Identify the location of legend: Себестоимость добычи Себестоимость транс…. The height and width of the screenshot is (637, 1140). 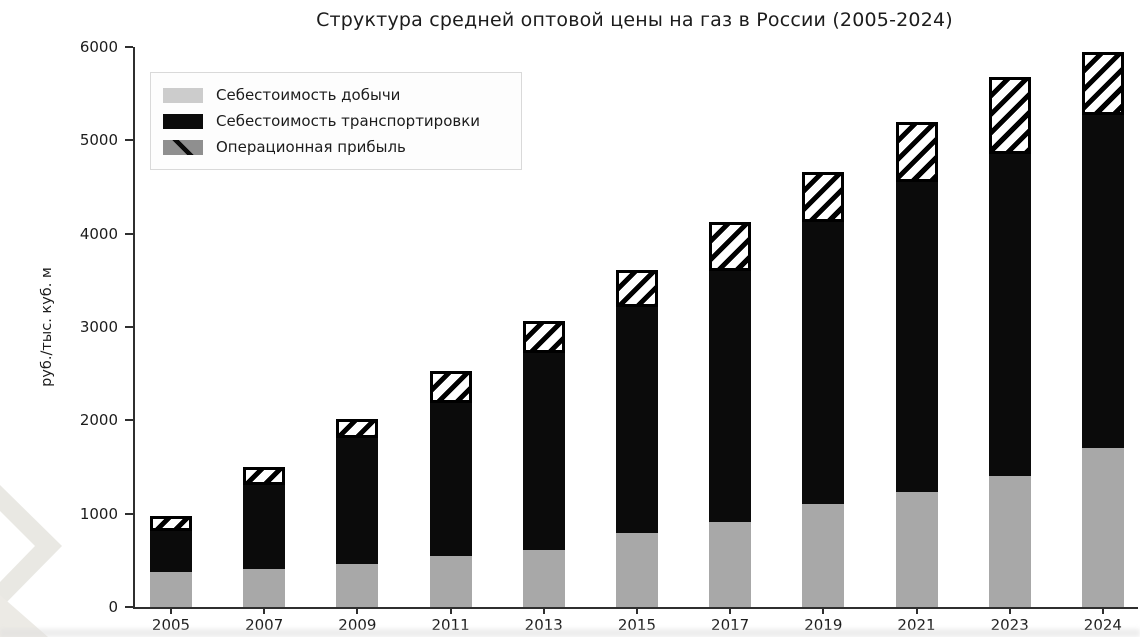
(336, 121).